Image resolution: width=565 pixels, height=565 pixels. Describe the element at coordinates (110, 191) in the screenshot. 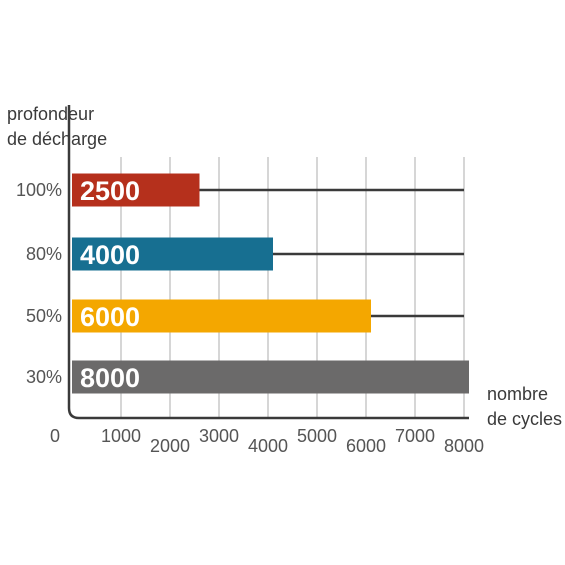

I see `bar-value-label-100%: 2500` at that location.